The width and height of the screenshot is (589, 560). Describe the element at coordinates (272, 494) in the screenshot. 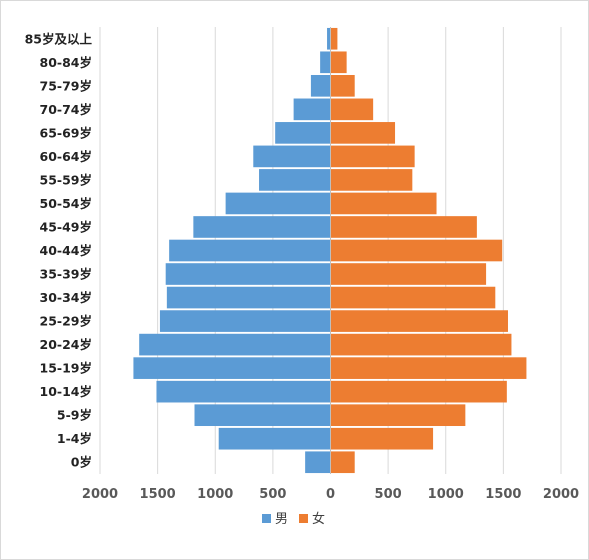

I see `x-tick-label-3: 500` at that location.